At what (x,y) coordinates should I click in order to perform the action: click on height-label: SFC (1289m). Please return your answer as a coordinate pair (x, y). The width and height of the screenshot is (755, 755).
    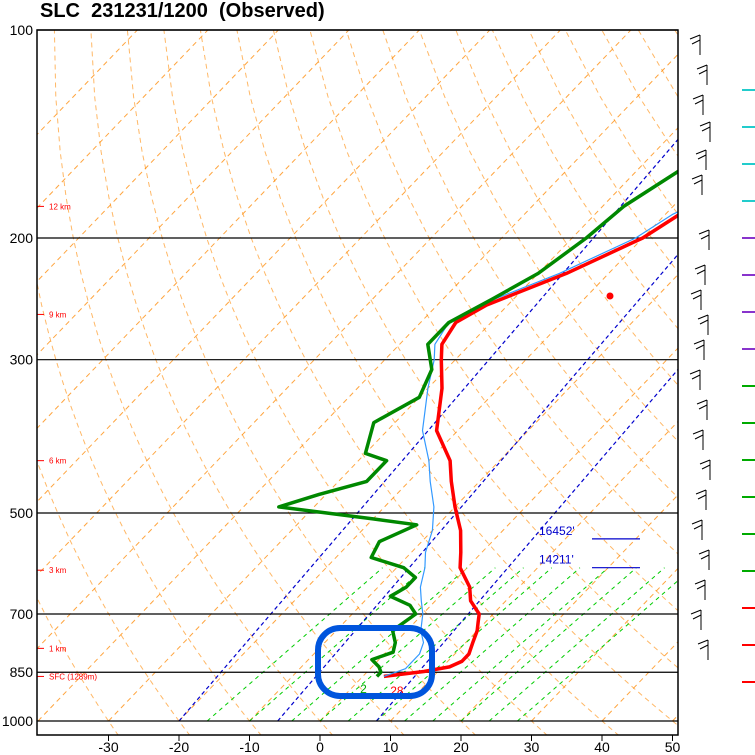
    Looking at the image, I should click on (73, 676).